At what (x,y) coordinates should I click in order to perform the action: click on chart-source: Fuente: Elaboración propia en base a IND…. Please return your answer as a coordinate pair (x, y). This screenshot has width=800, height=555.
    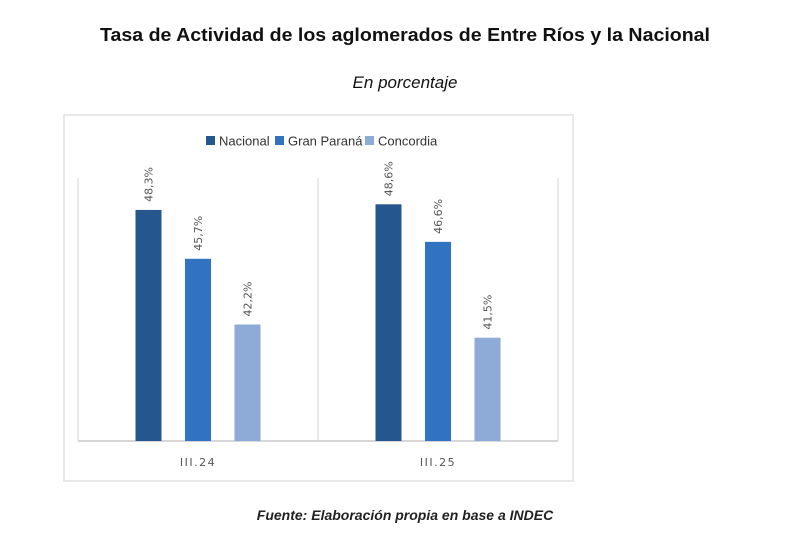
    Looking at the image, I should click on (405, 515).